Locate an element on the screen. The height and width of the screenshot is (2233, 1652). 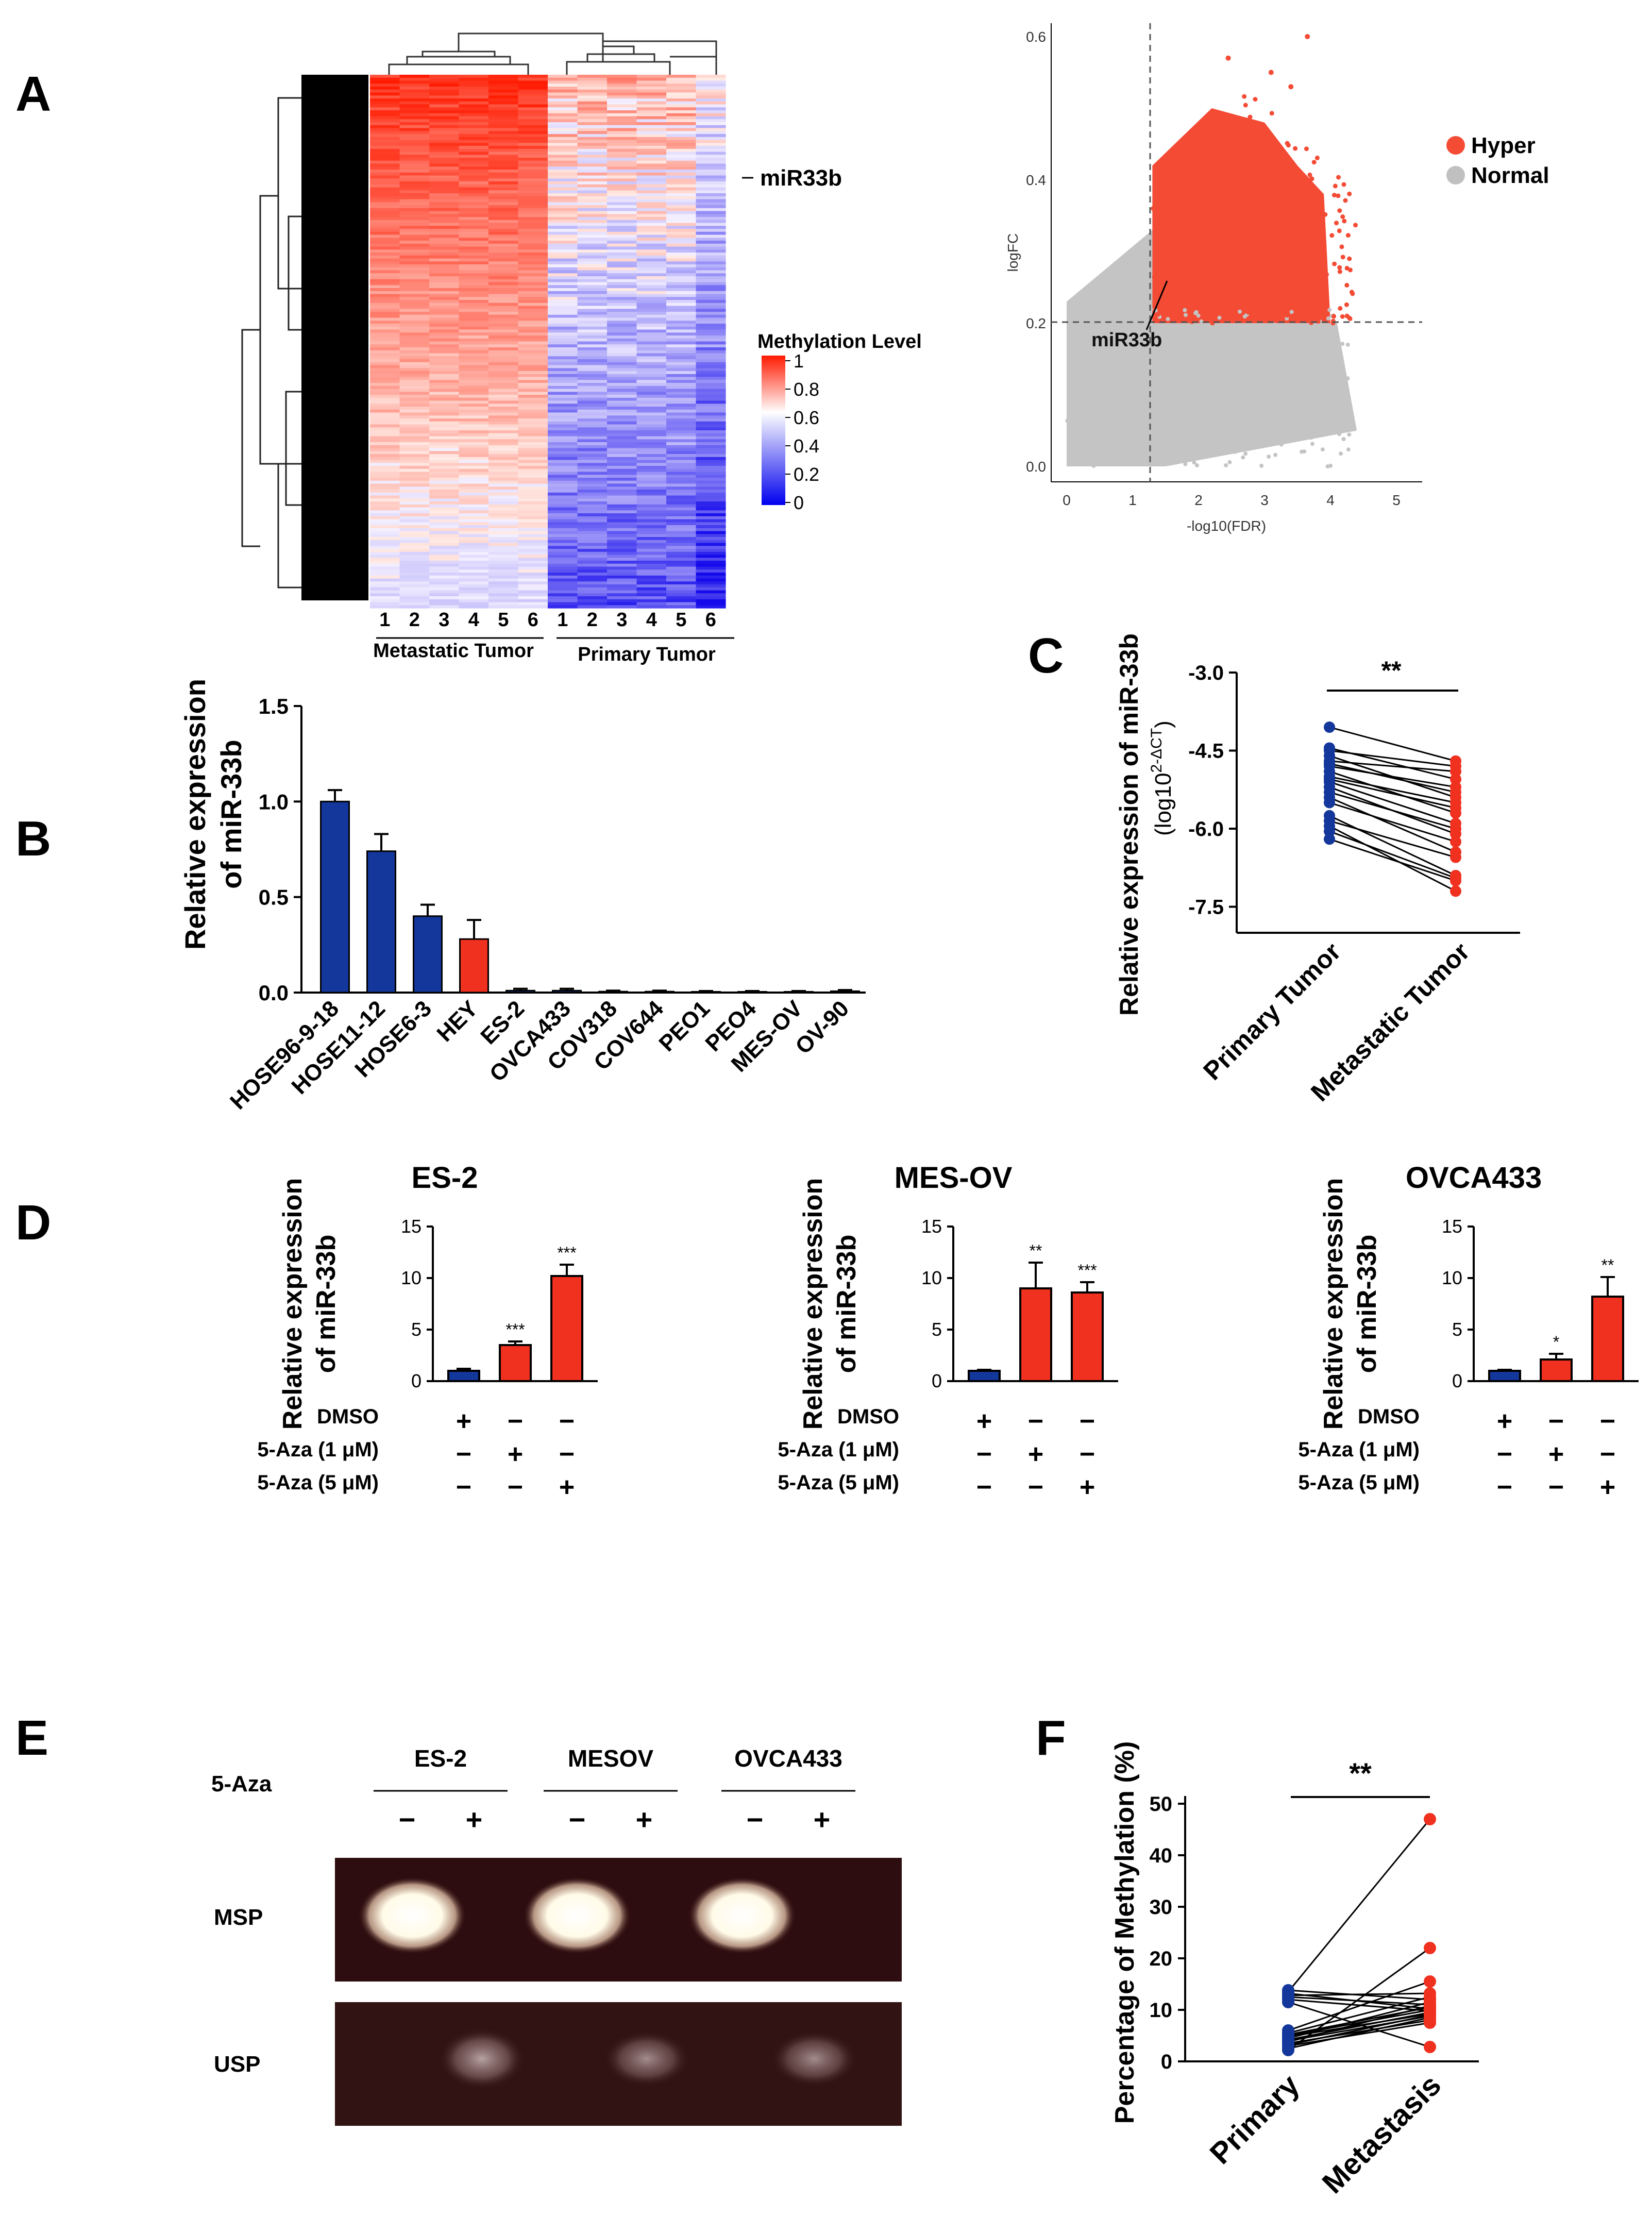
panel-b-ylabel-line2: of miR-33b is located at coordinates (231, 814).